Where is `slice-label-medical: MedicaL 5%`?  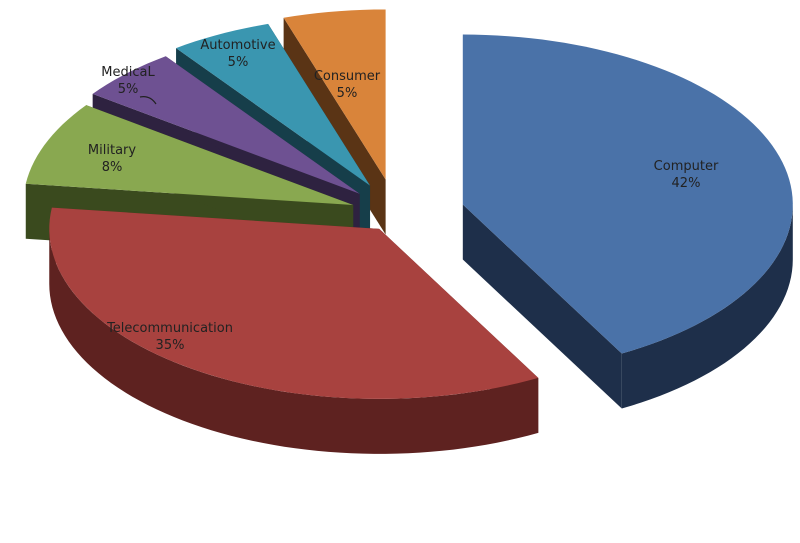
slice-label-medical: MedicaL 5% is located at coordinates (128, 81).